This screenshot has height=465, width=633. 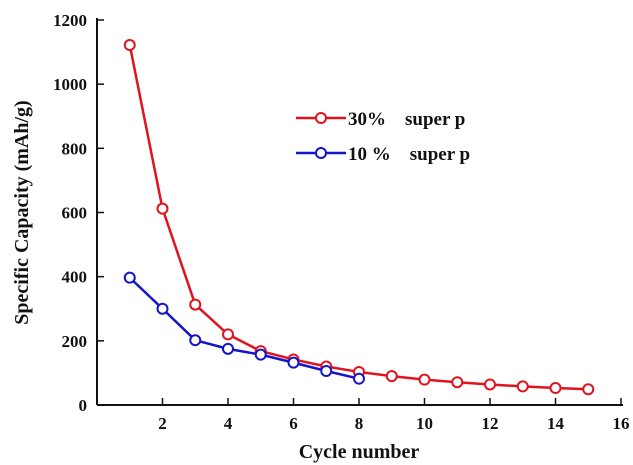 What do you see at coordinates (228, 423) in the screenshot?
I see `x-tick-label: 4` at bounding box center [228, 423].